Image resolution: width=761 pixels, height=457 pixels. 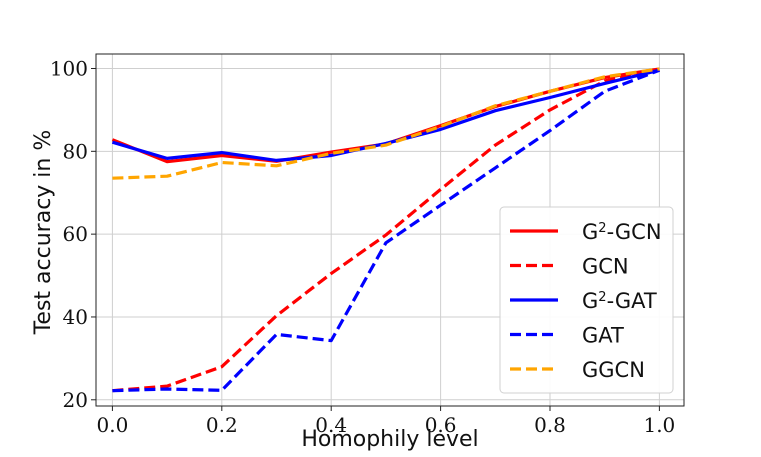 I want to click on legend-box, so click(x=586, y=300).